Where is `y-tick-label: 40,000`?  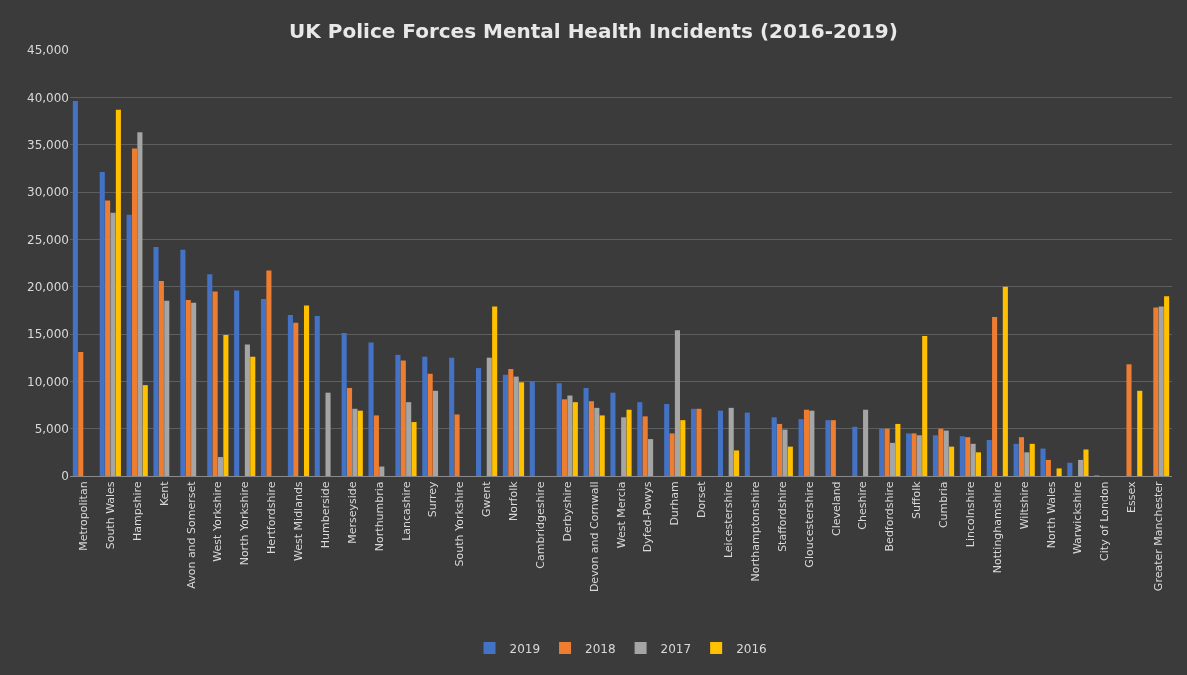 y-tick-label: 40,000 is located at coordinates (48, 97).